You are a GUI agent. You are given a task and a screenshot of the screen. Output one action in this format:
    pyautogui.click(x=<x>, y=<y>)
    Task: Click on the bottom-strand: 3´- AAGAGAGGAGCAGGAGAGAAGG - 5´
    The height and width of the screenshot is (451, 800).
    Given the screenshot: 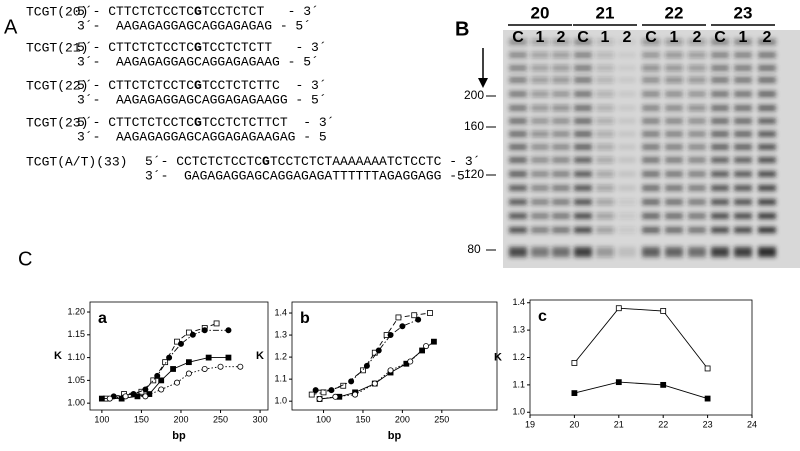 What is the action you would take?
    pyautogui.click(x=202, y=99)
    